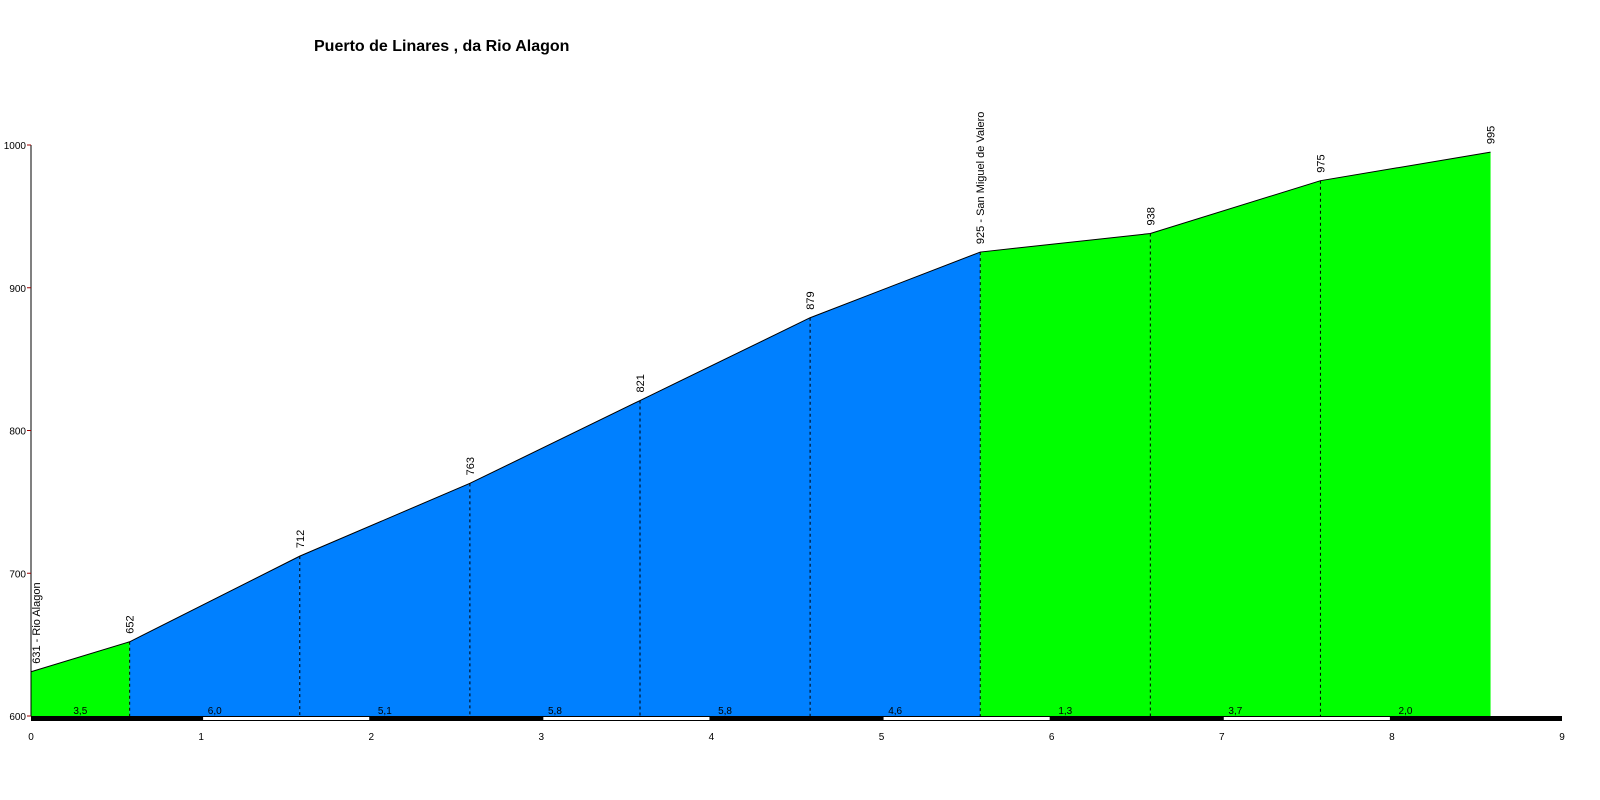 Image resolution: width=1600 pixels, height=800 pixels. I want to click on gradient-label-7: 1,3, so click(1065, 711).